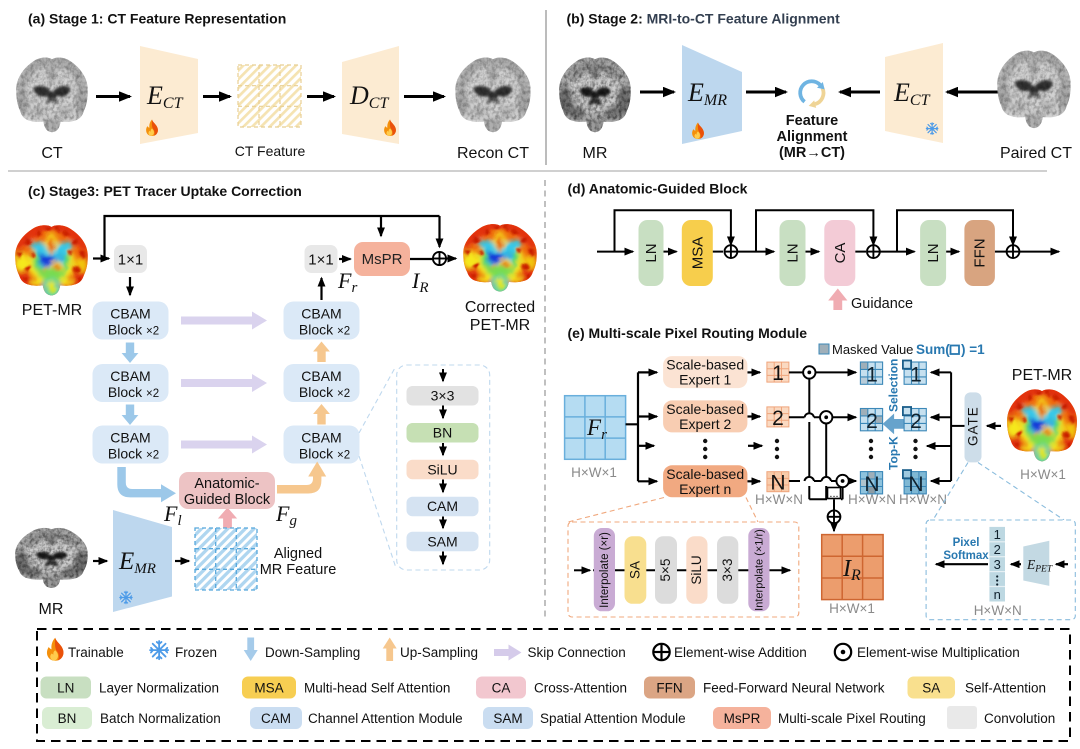  What do you see at coordinates (442, 469) in the screenshot?
I see `svg-text: SiLU` at bounding box center [442, 469].